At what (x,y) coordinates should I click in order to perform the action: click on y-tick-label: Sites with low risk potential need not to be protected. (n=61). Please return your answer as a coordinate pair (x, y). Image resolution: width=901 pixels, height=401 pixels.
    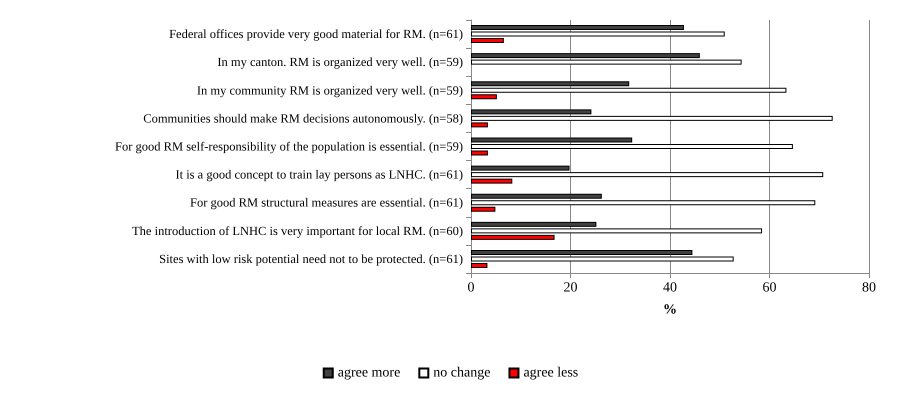
    Looking at the image, I should click on (311, 259).